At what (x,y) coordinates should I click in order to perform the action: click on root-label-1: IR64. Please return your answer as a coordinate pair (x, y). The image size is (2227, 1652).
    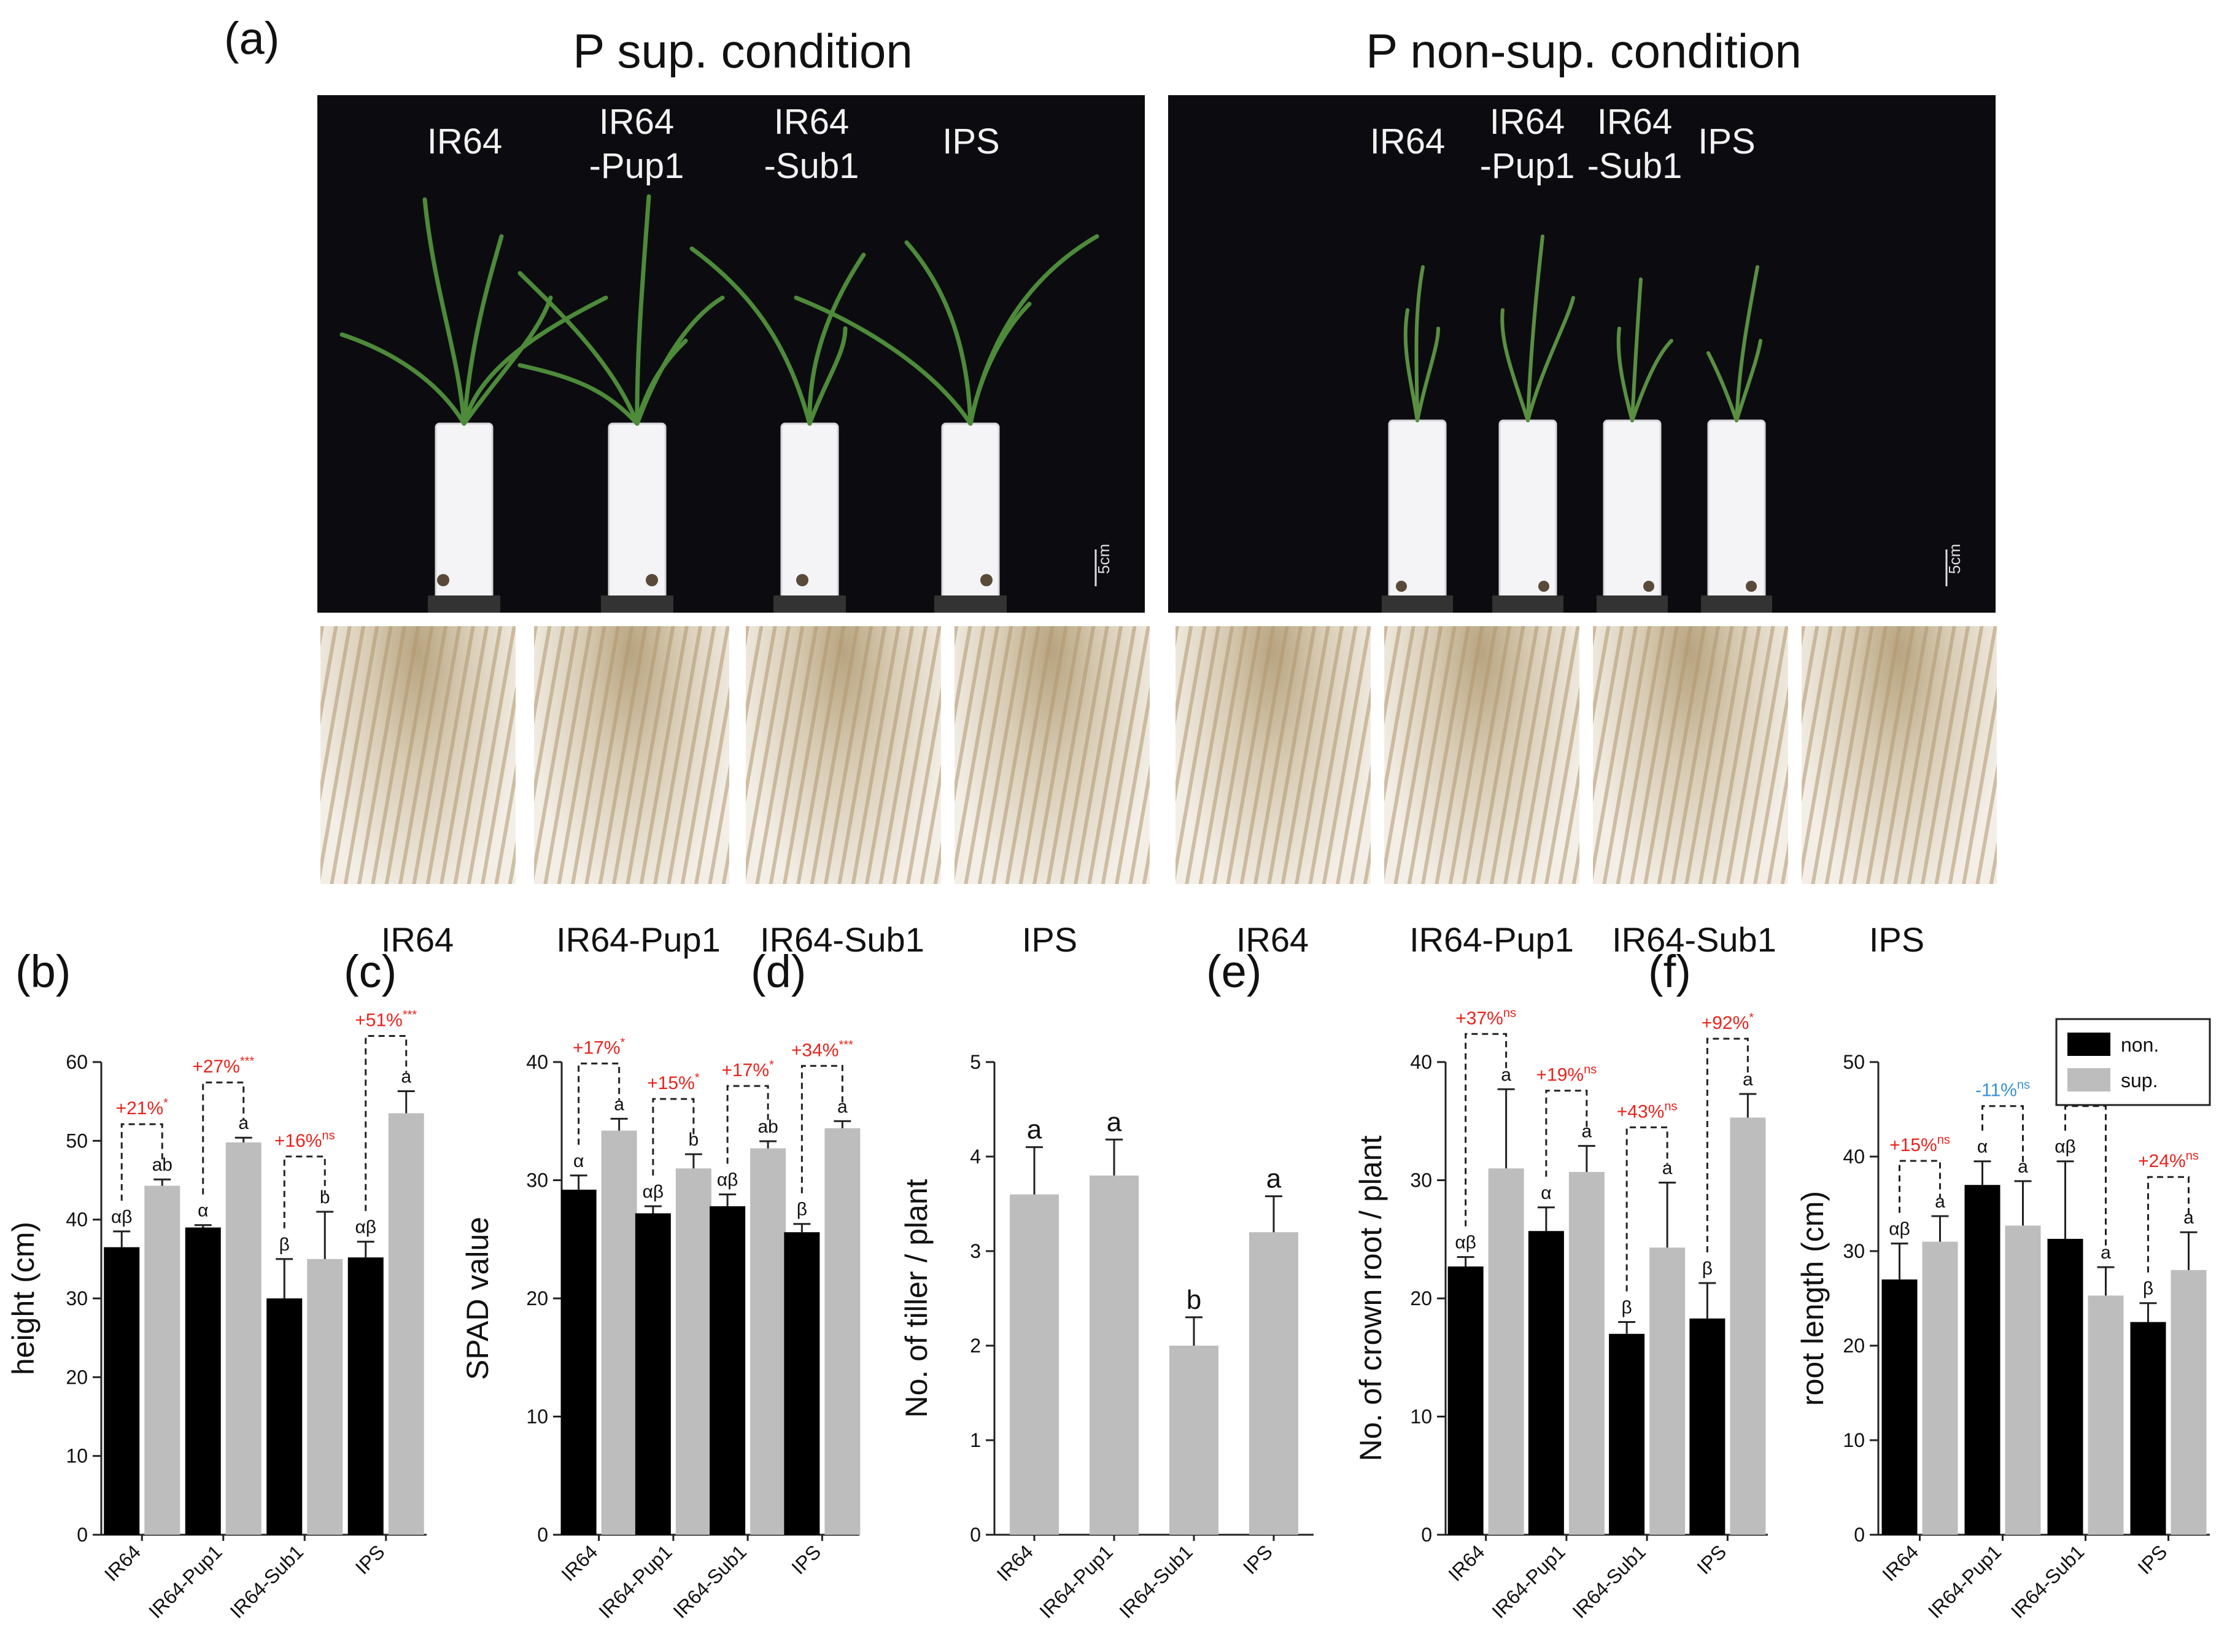
    Looking at the image, I should click on (418, 939).